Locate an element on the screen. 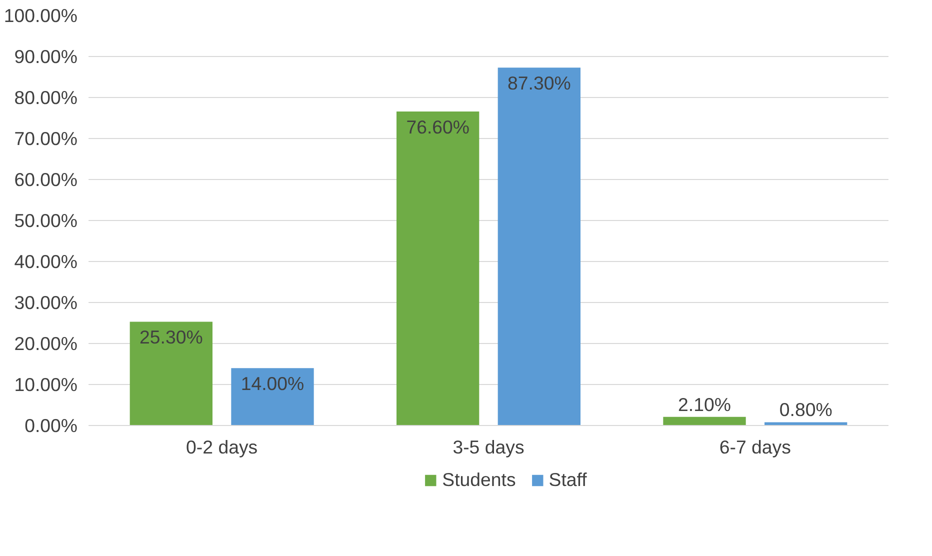  y-tick-label: 20.00% is located at coordinates (46, 343).